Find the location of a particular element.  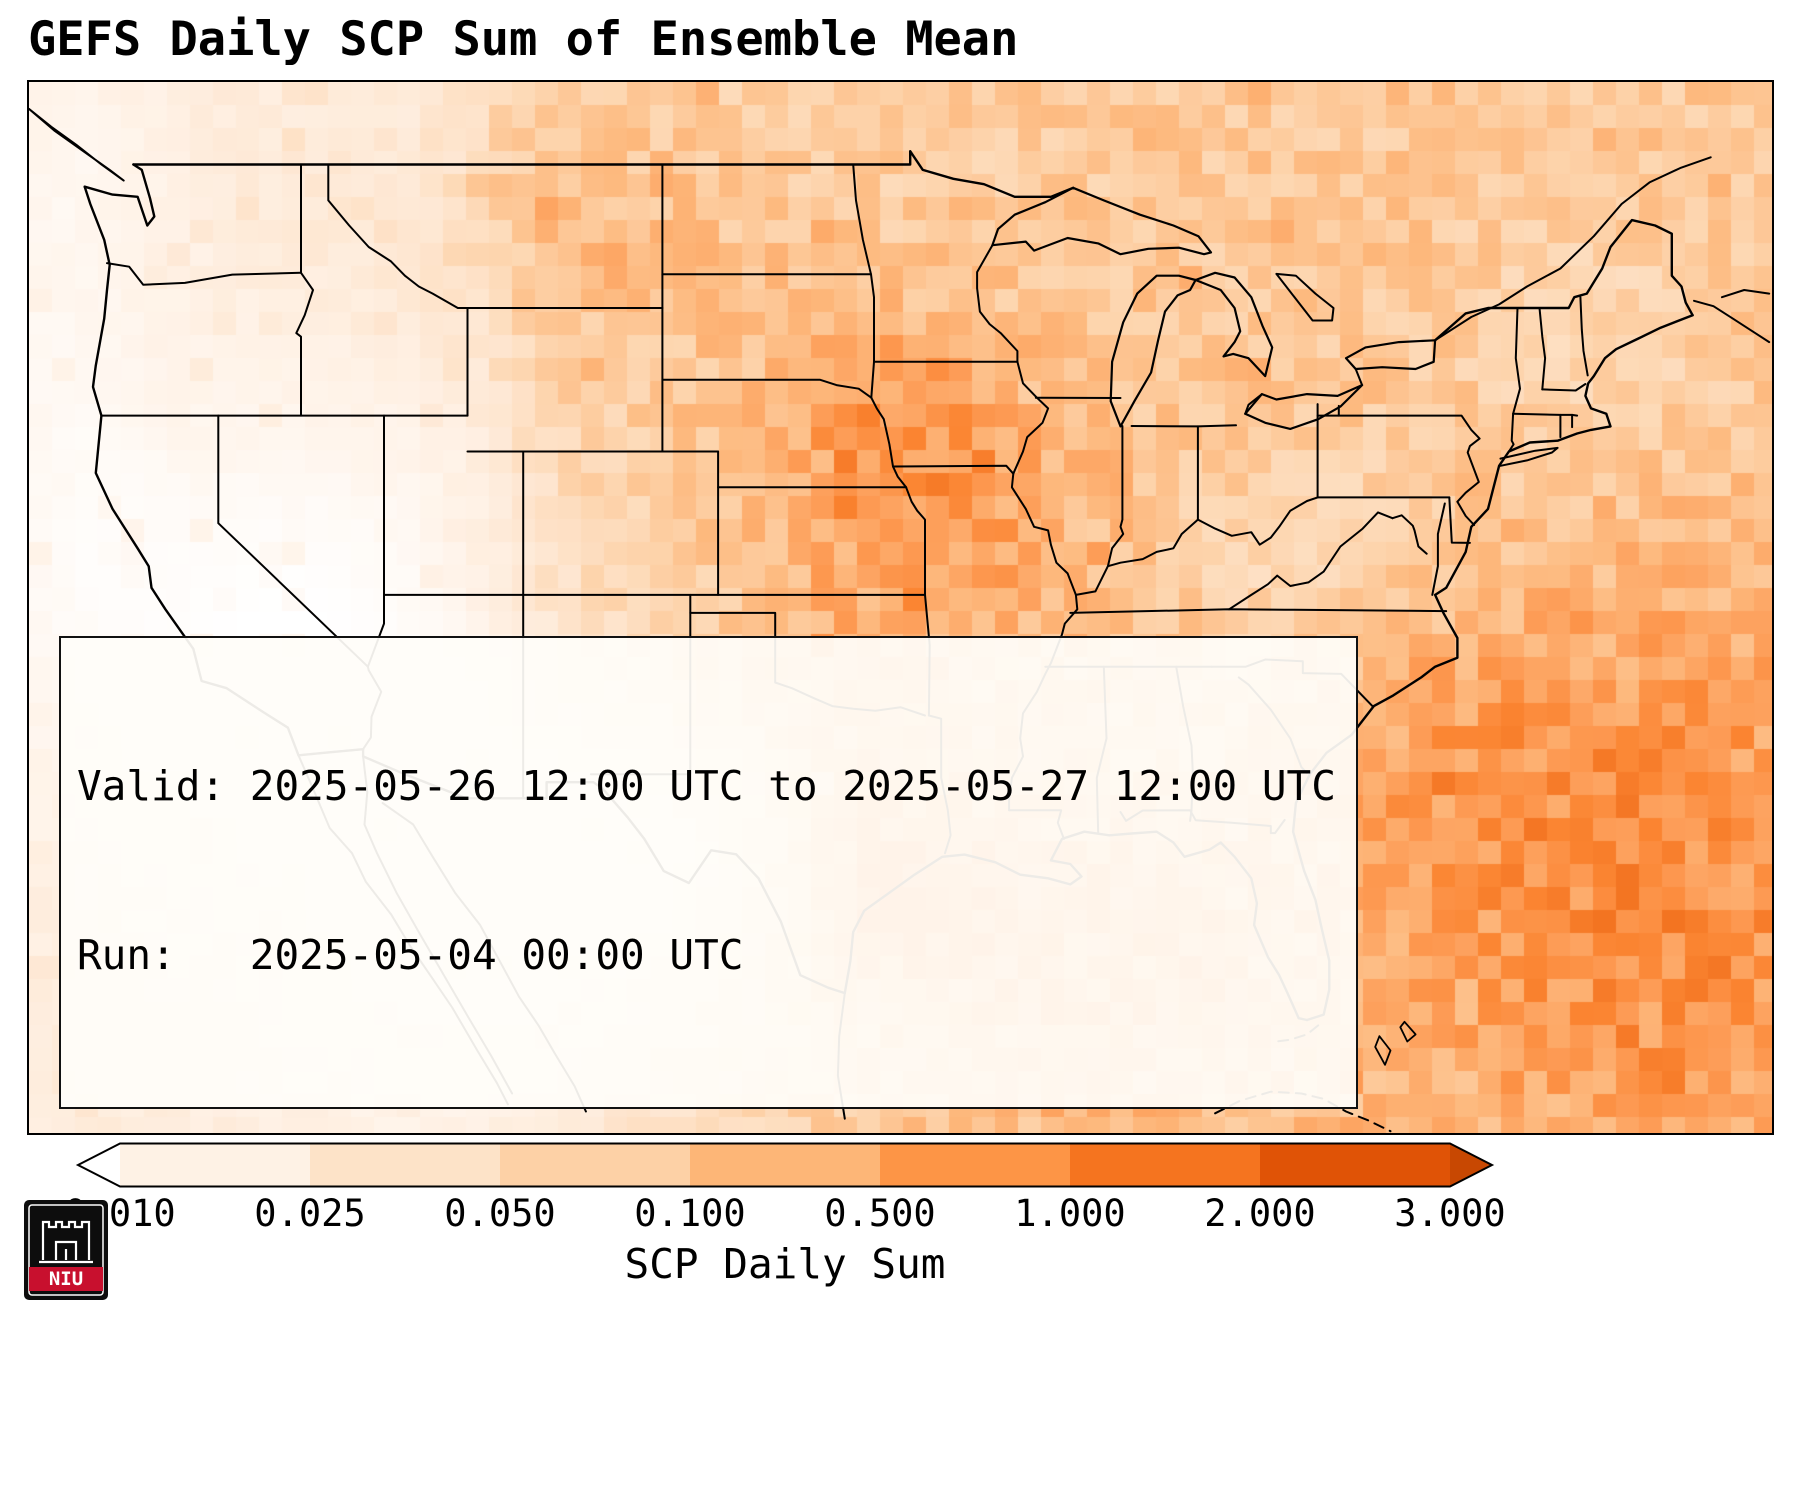

colorbar-tick-label: 0.100 is located at coordinates (690, 1213).